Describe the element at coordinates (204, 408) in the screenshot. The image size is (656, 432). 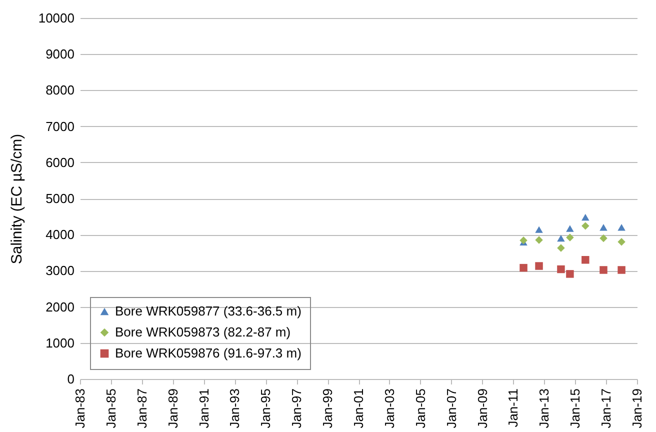
I see `x-tick-label: Jan-91` at that location.